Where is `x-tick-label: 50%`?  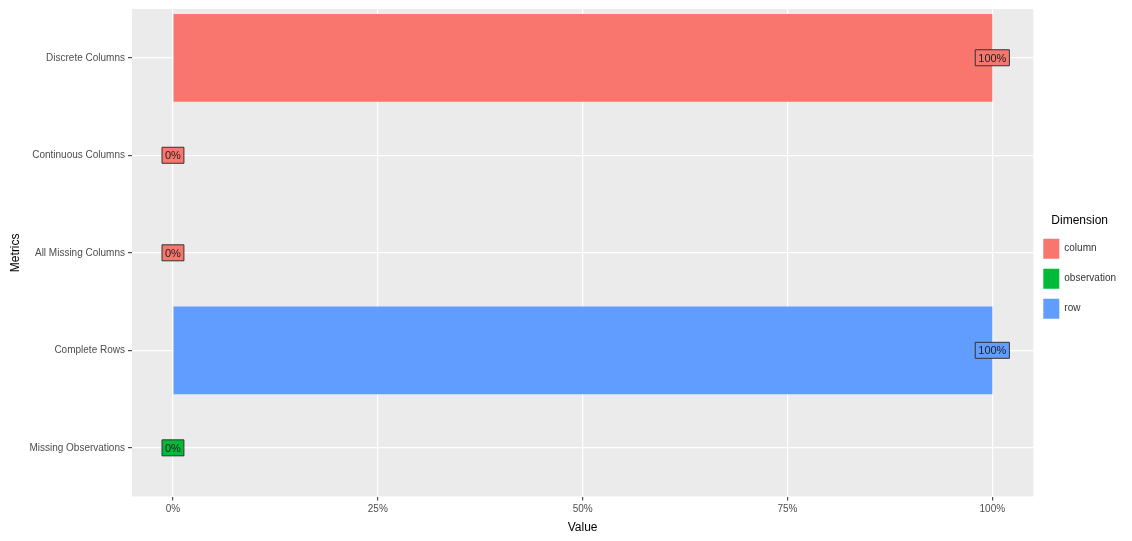 x-tick-label: 50% is located at coordinates (582, 509).